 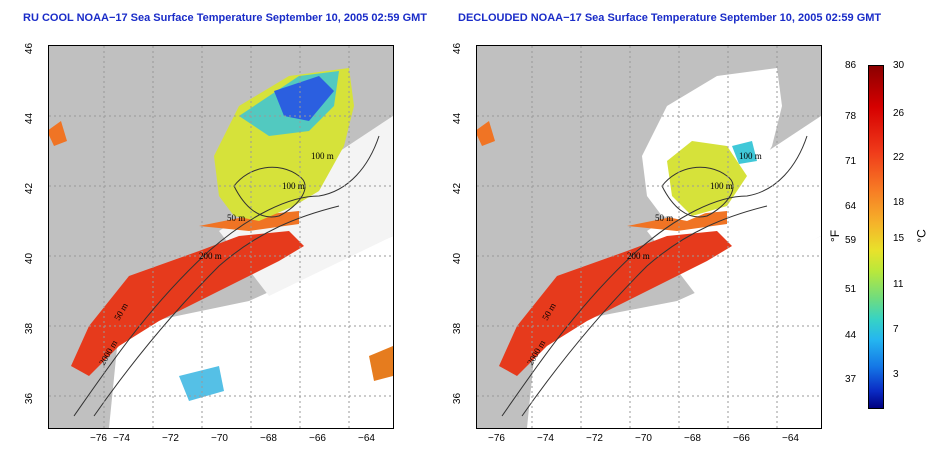 I want to click on fahrenheit-tick: 86, so click(x=851, y=65).